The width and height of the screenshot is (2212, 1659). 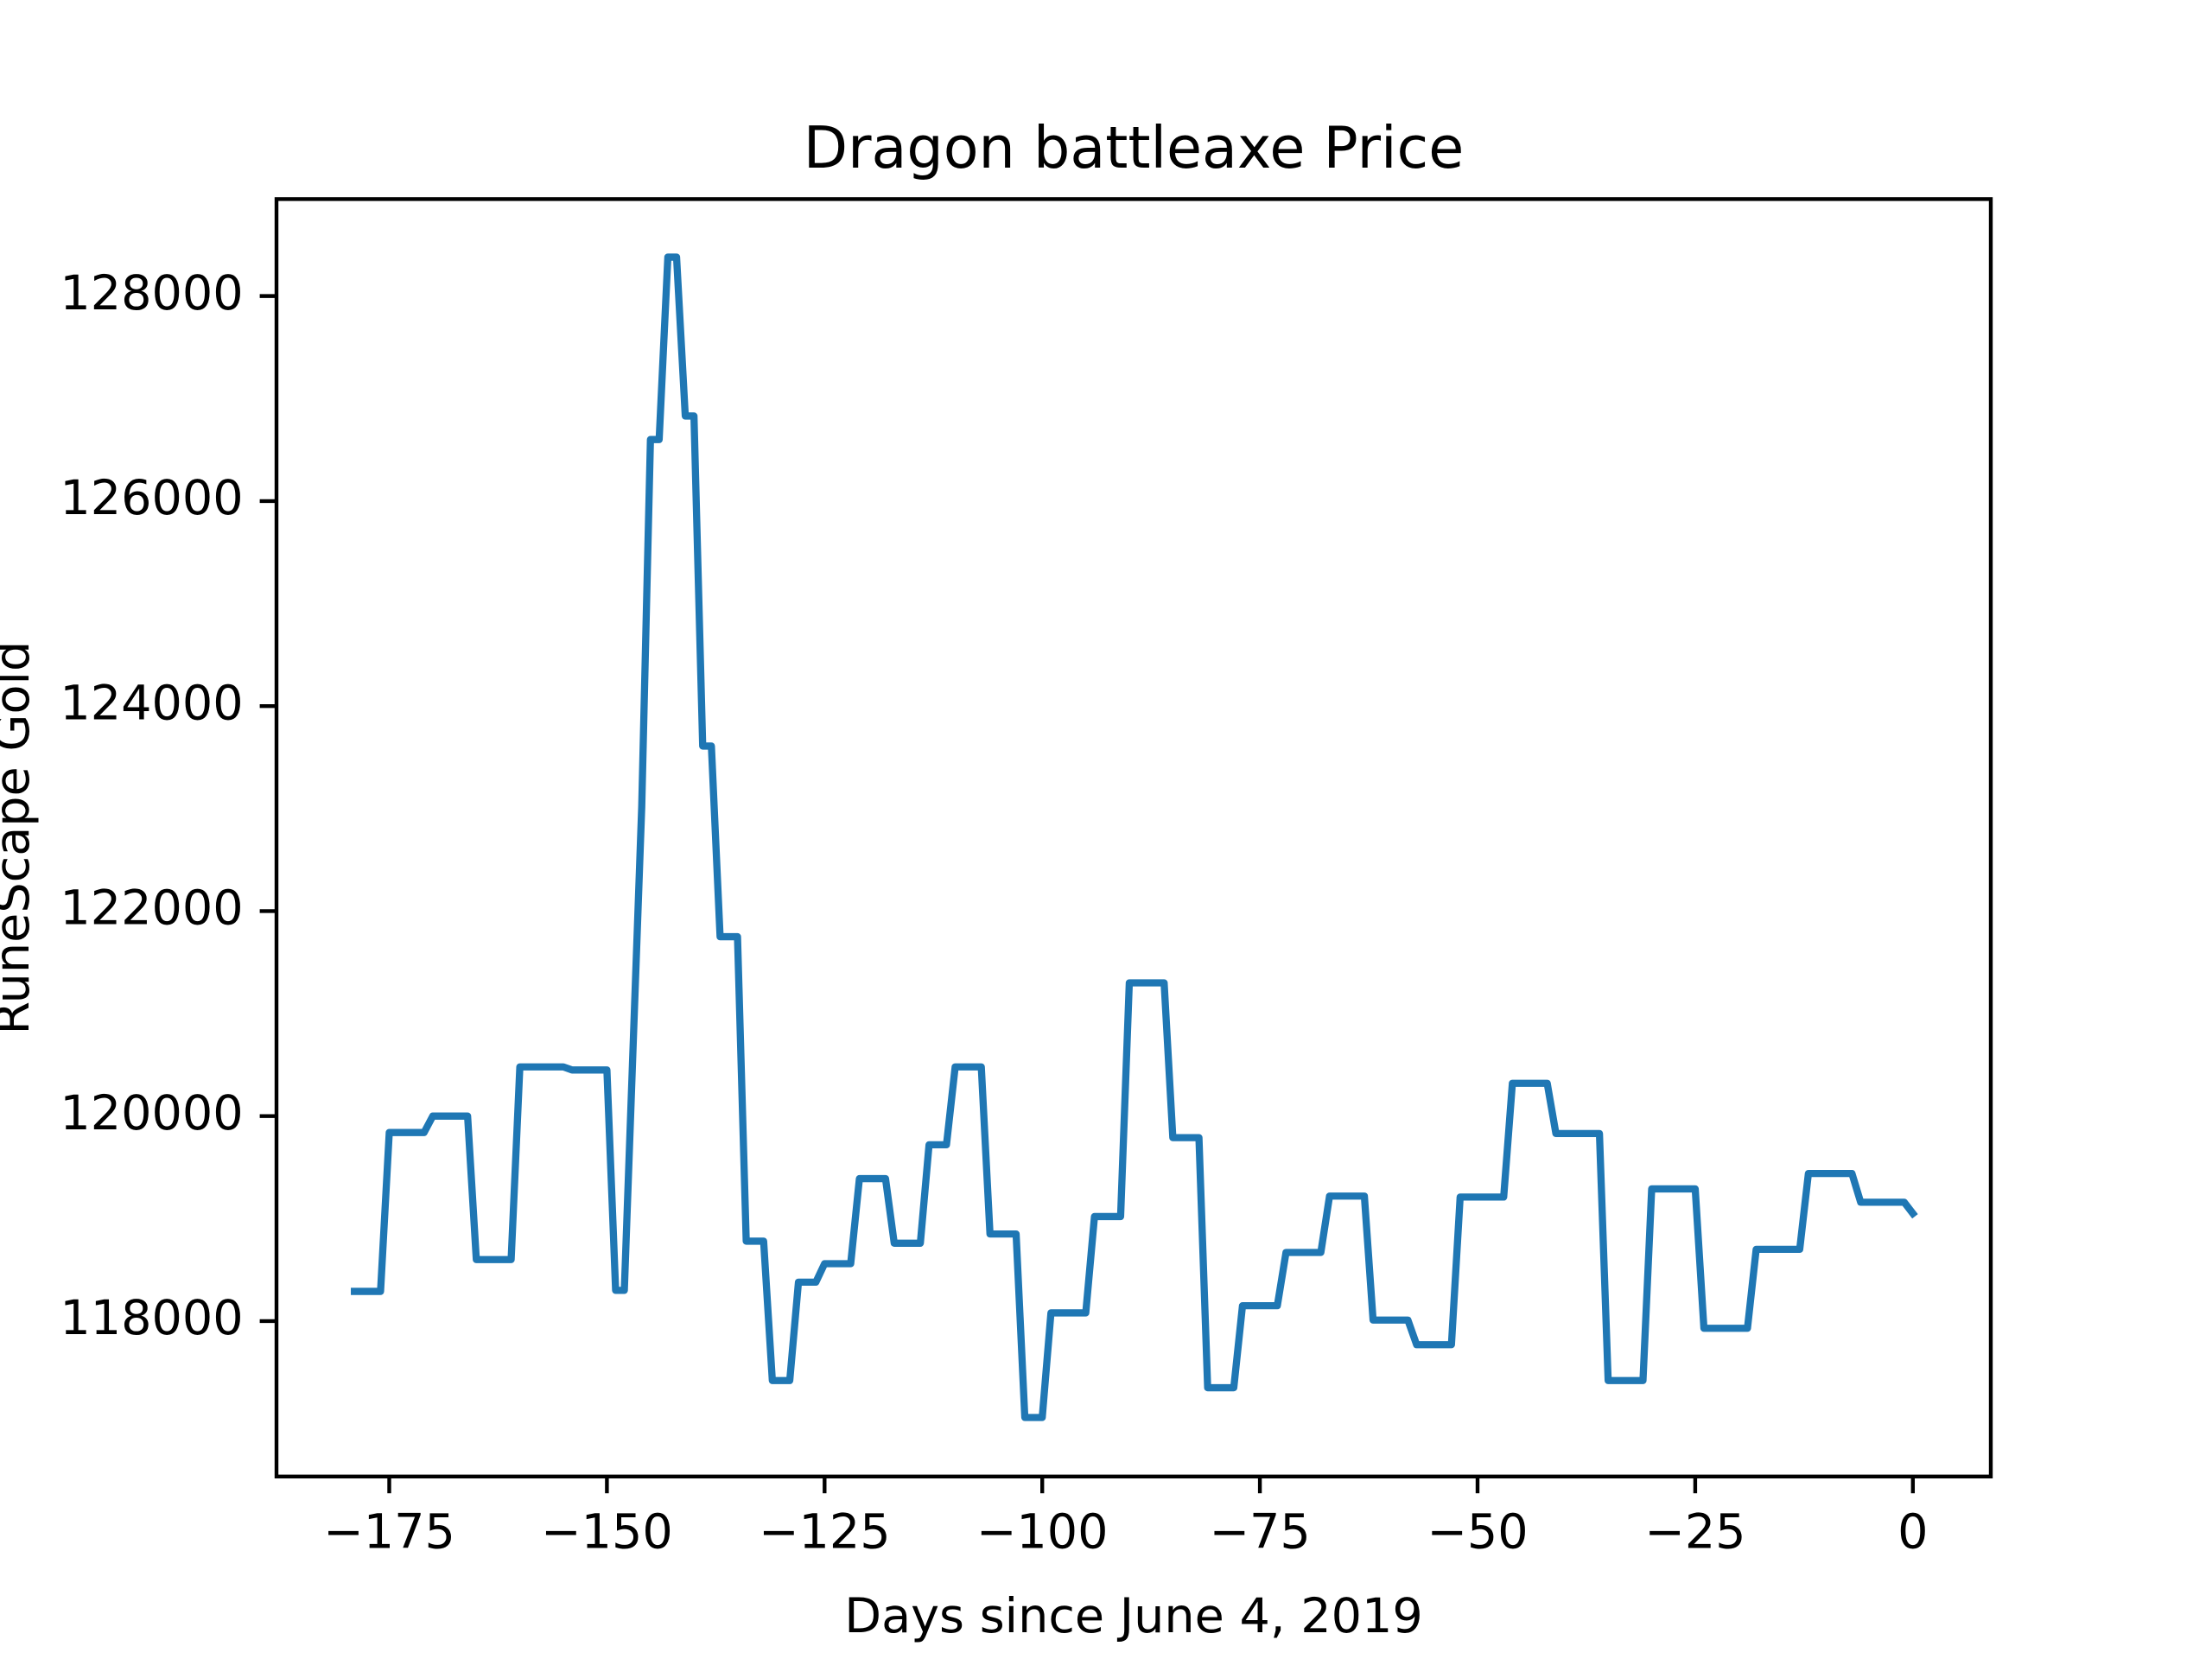 What do you see at coordinates (151, 293) in the screenshot?
I see `y-tick-label: 128000` at bounding box center [151, 293].